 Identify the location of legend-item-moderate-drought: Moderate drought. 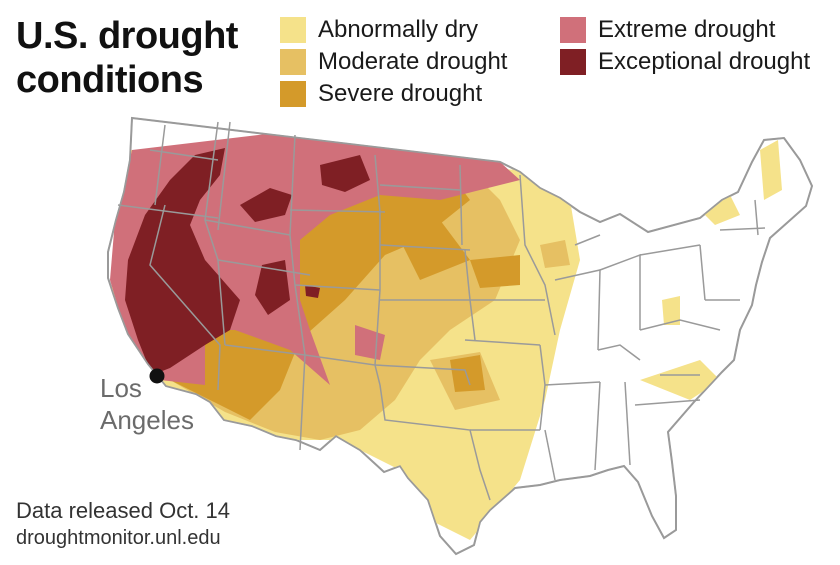
(393, 62).